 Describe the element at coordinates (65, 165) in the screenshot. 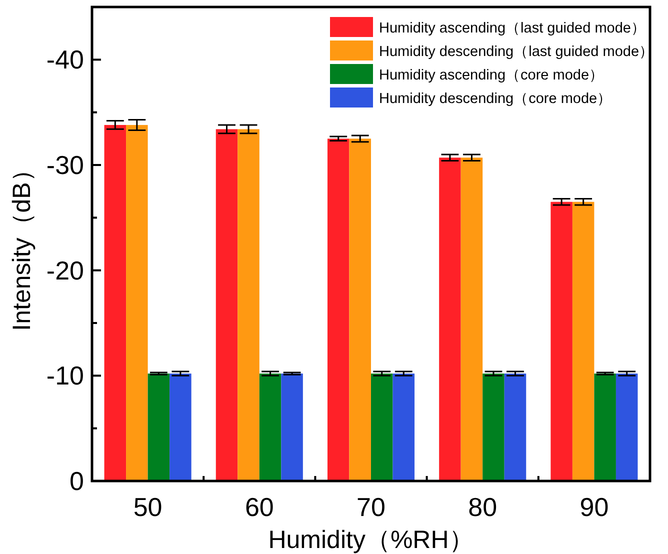

I see `y-tick-label: -30` at that location.